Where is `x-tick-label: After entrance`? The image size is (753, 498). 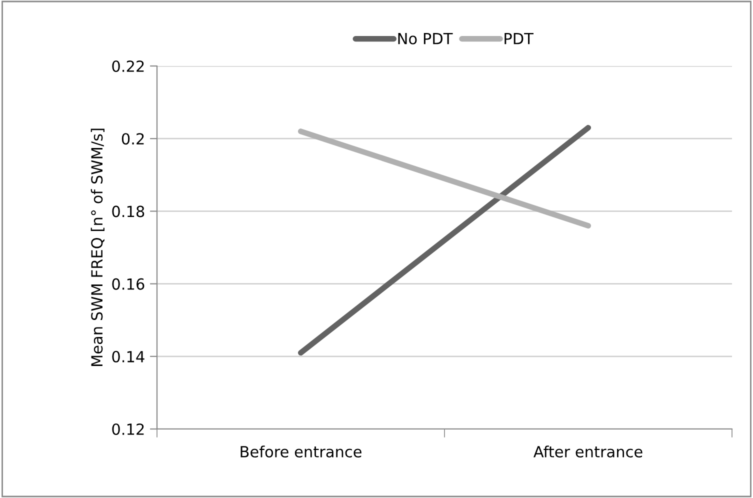 x-tick-label: After entrance is located at coordinates (588, 452).